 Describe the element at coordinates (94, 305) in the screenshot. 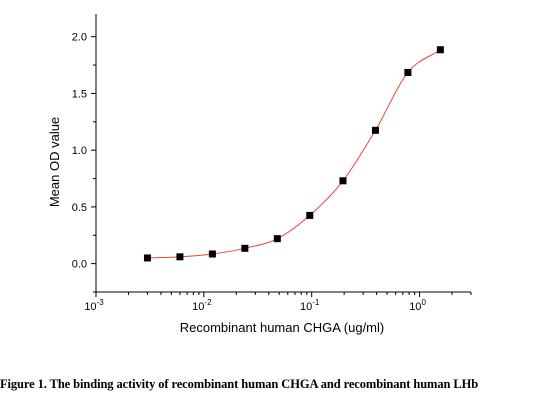

I see `x-tick-label: 10⁻³` at that location.